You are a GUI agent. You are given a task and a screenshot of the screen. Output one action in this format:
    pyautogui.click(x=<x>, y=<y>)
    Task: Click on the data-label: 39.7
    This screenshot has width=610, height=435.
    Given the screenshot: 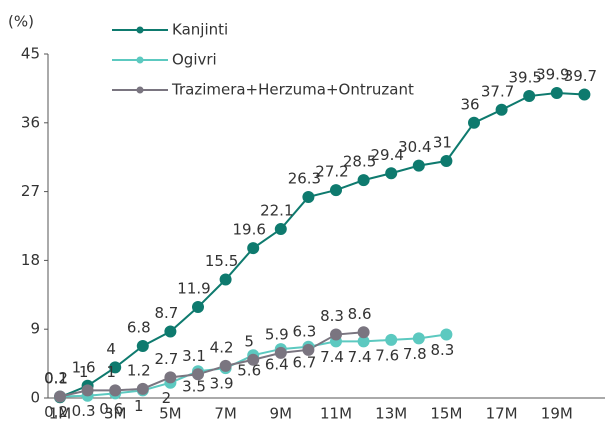 What is the action you would take?
    pyautogui.click(x=580, y=76)
    